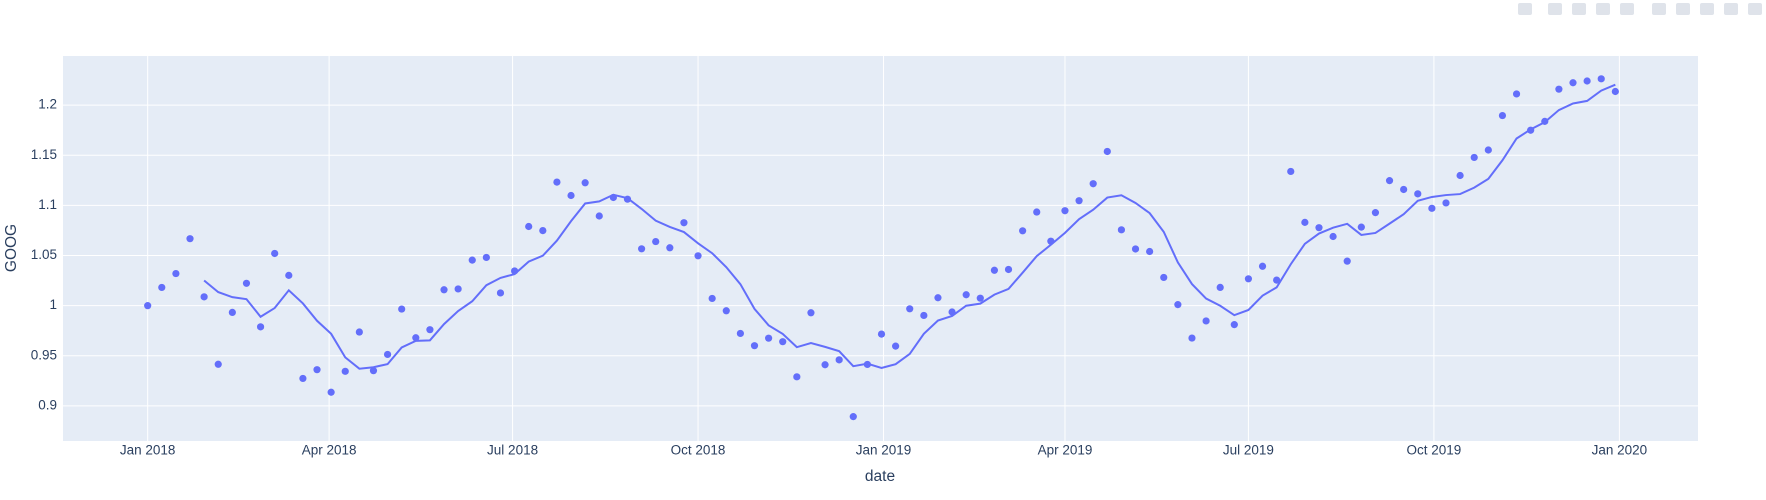 The image size is (1766, 500). What do you see at coordinates (53, 304) in the screenshot?
I see `y-tick-label: 1` at bounding box center [53, 304].